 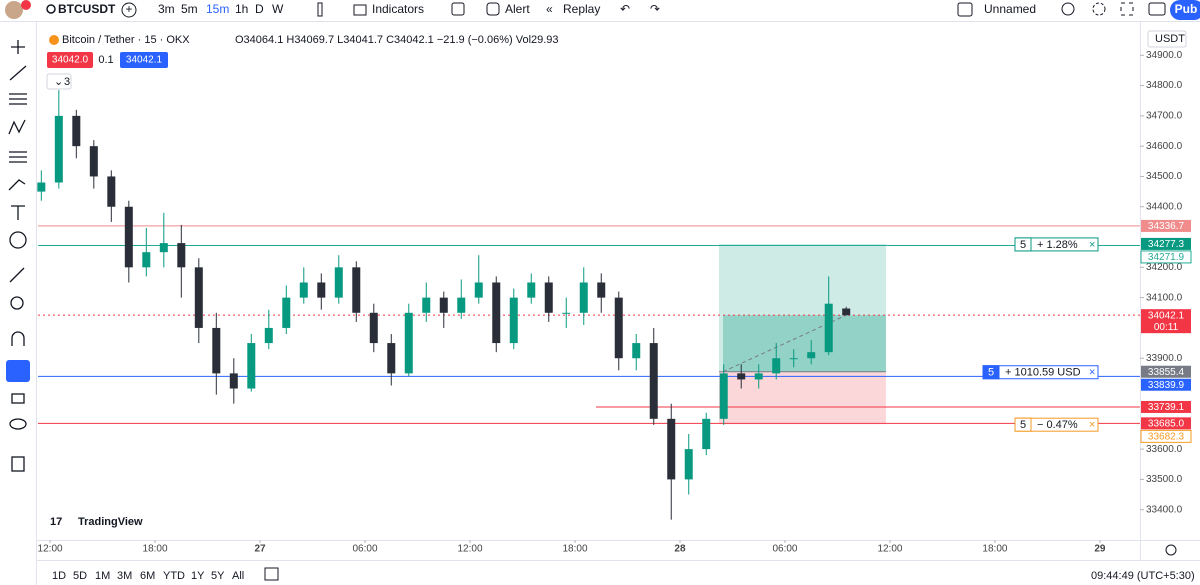 I want to click on snapshot, so click(x=1157, y=9).